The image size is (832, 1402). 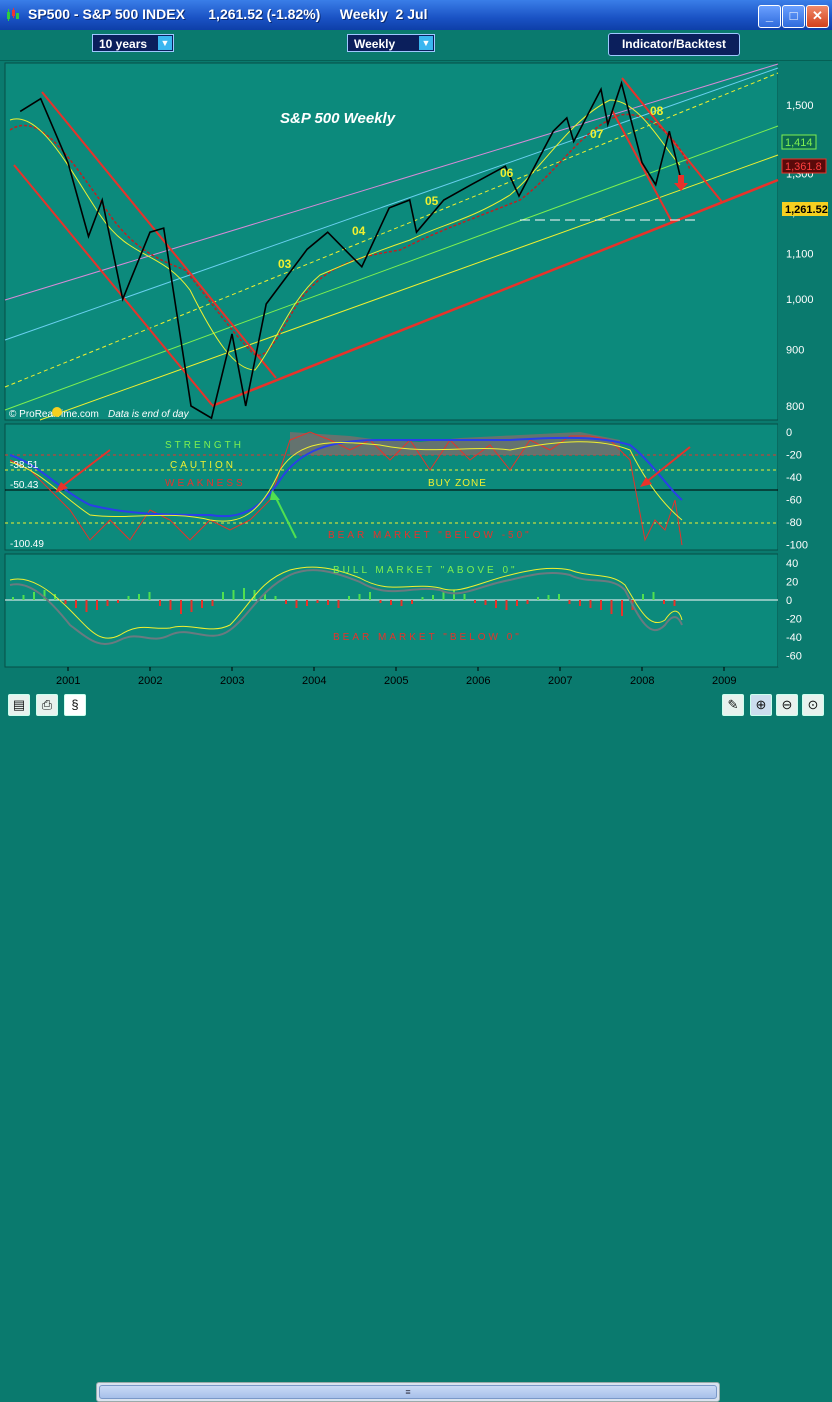 What do you see at coordinates (391, 43) in the screenshot?
I see `interval-select: Weekly ▼` at bounding box center [391, 43].